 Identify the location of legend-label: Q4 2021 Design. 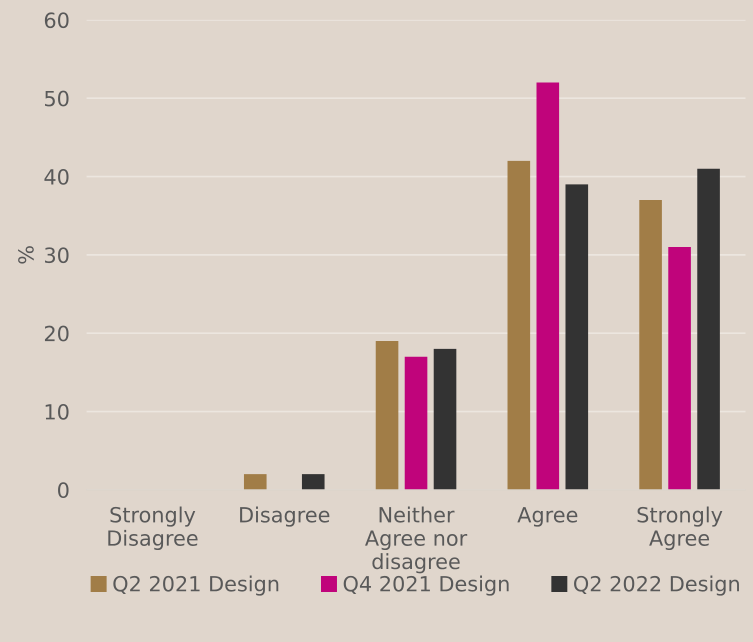
(426, 585).